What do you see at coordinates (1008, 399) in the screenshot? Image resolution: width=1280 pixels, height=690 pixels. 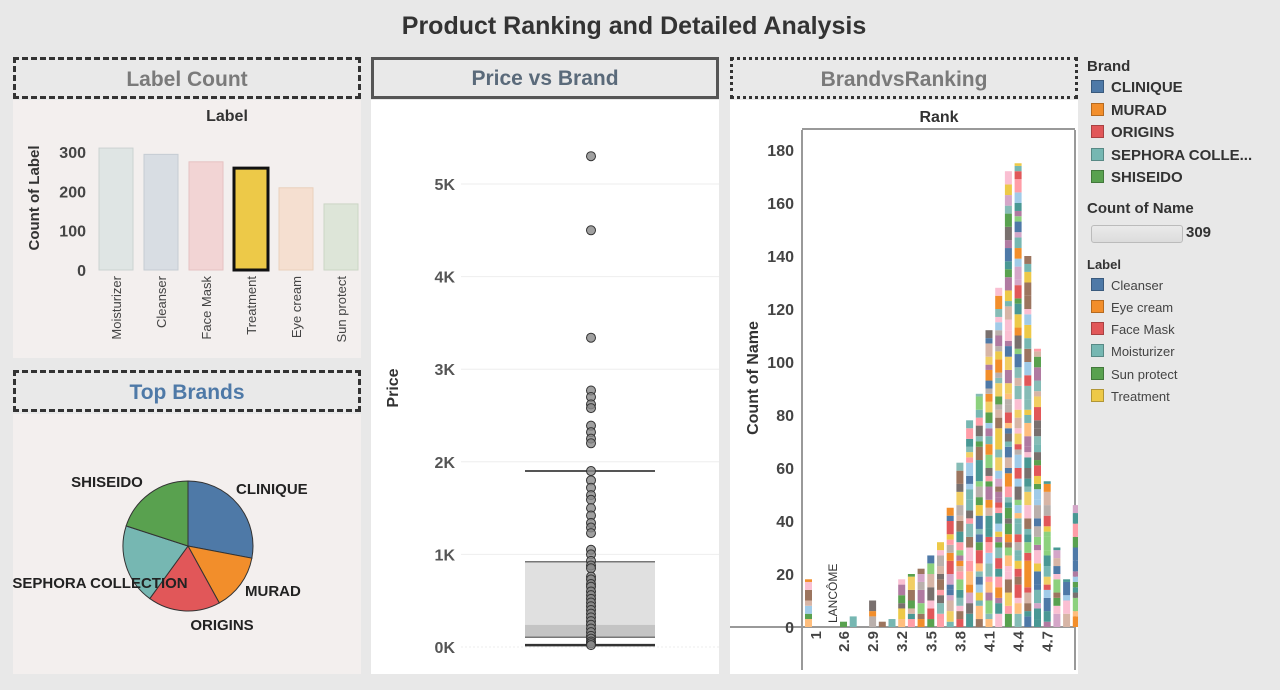 I see `rank-stack-4.3` at bounding box center [1008, 399].